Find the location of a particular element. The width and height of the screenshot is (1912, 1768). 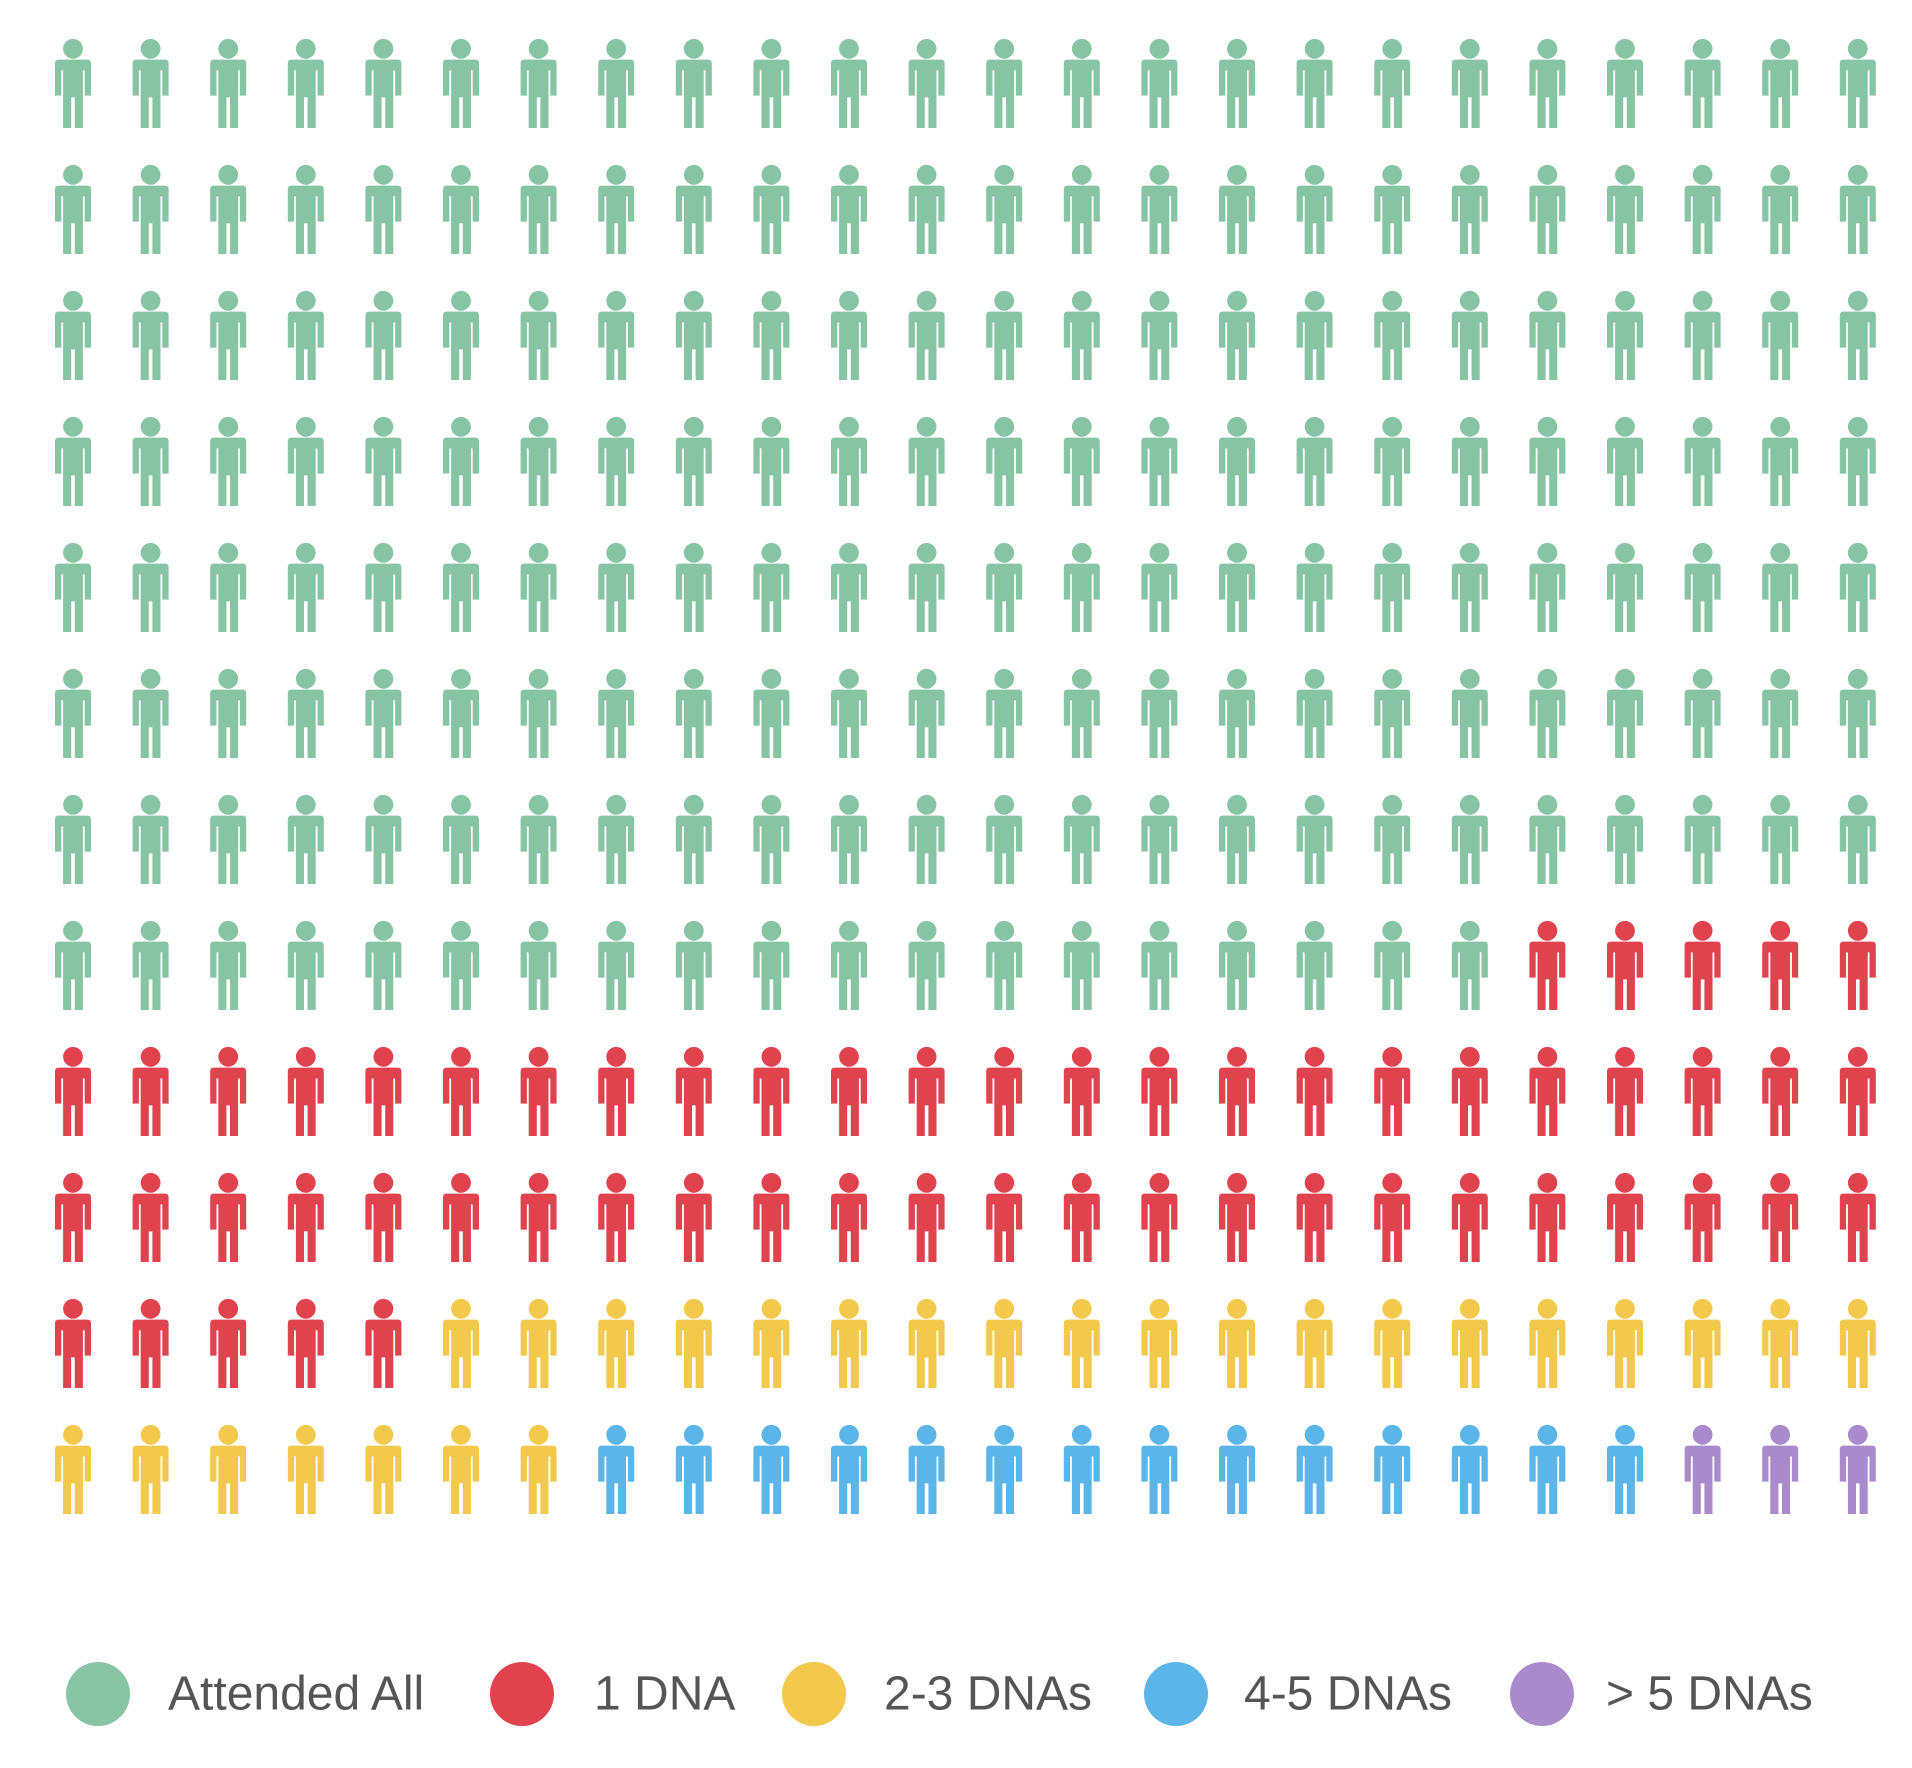

legend-label: 1 DNA is located at coordinates (664, 1694).